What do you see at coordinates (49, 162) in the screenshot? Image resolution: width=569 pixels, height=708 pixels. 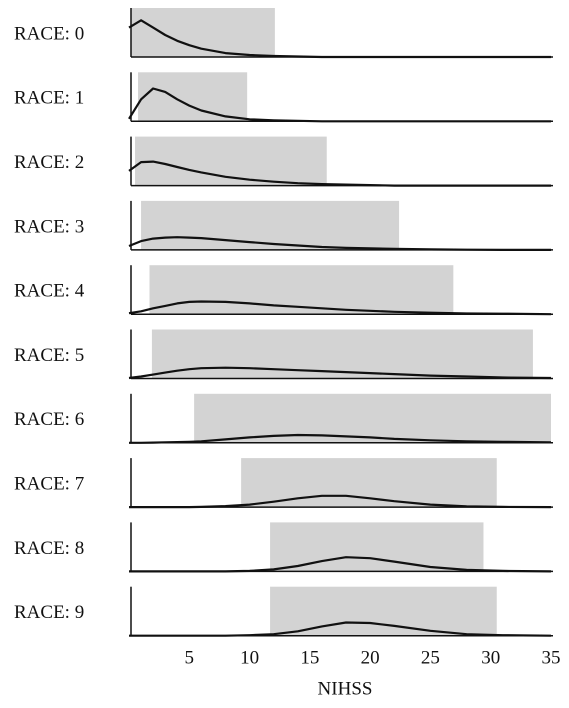 I see `panel-label: RACE: 2` at bounding box center [49, 162].